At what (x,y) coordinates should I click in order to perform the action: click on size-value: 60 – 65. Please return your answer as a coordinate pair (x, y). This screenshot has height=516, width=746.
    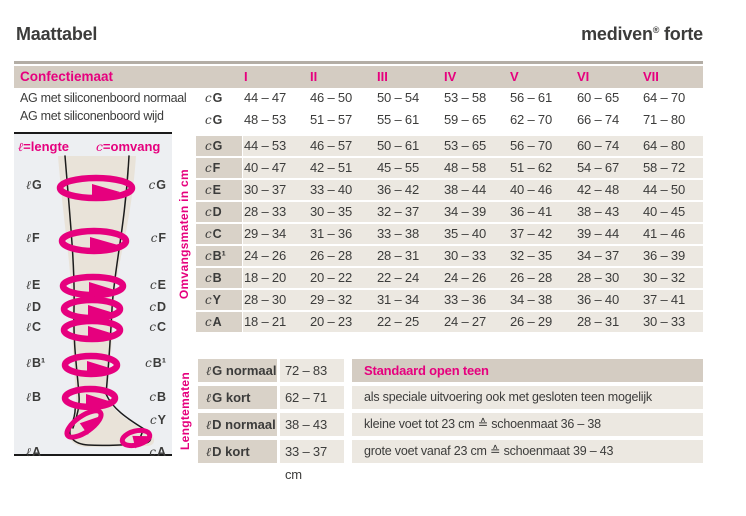
    Looking at the image, I should click on (598, 97).